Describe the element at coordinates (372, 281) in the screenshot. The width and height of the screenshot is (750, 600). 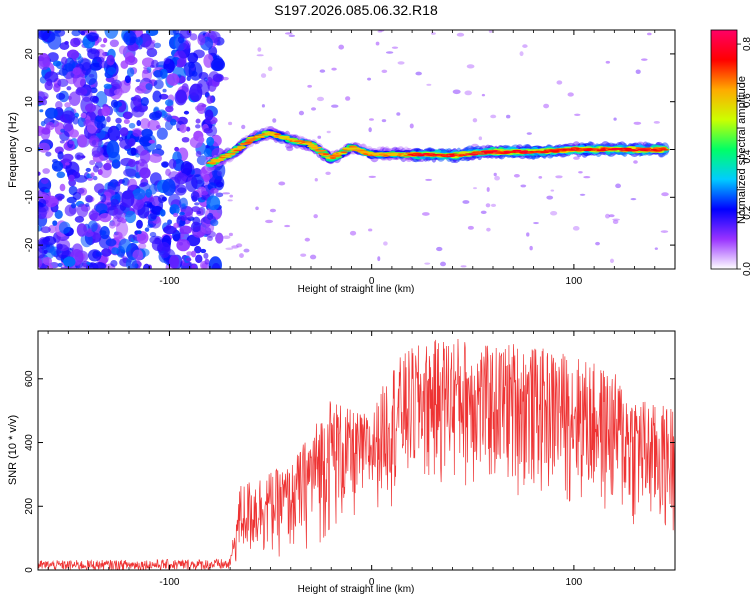
I see `x-tick-label: 0` at that location.